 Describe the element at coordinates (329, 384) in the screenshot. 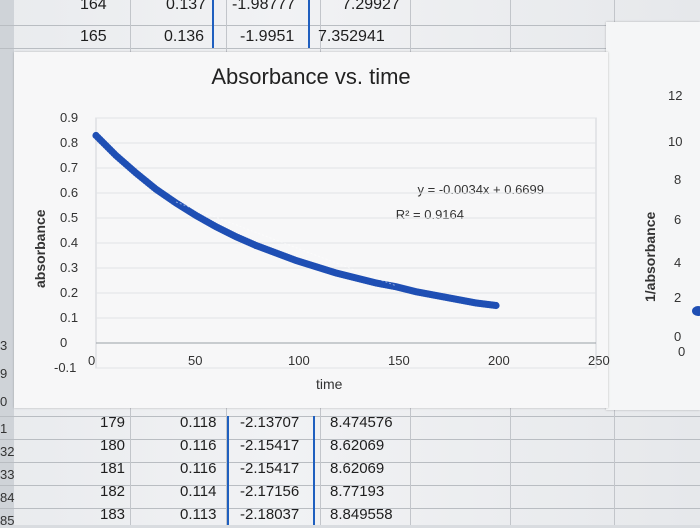

I see `x-axis-label: time` at that location.